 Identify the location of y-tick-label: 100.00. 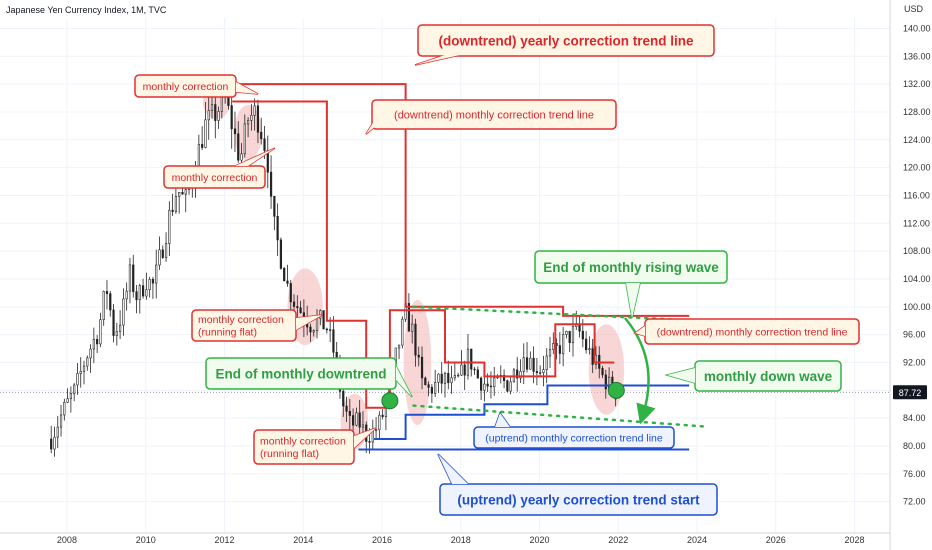
(917, 307).